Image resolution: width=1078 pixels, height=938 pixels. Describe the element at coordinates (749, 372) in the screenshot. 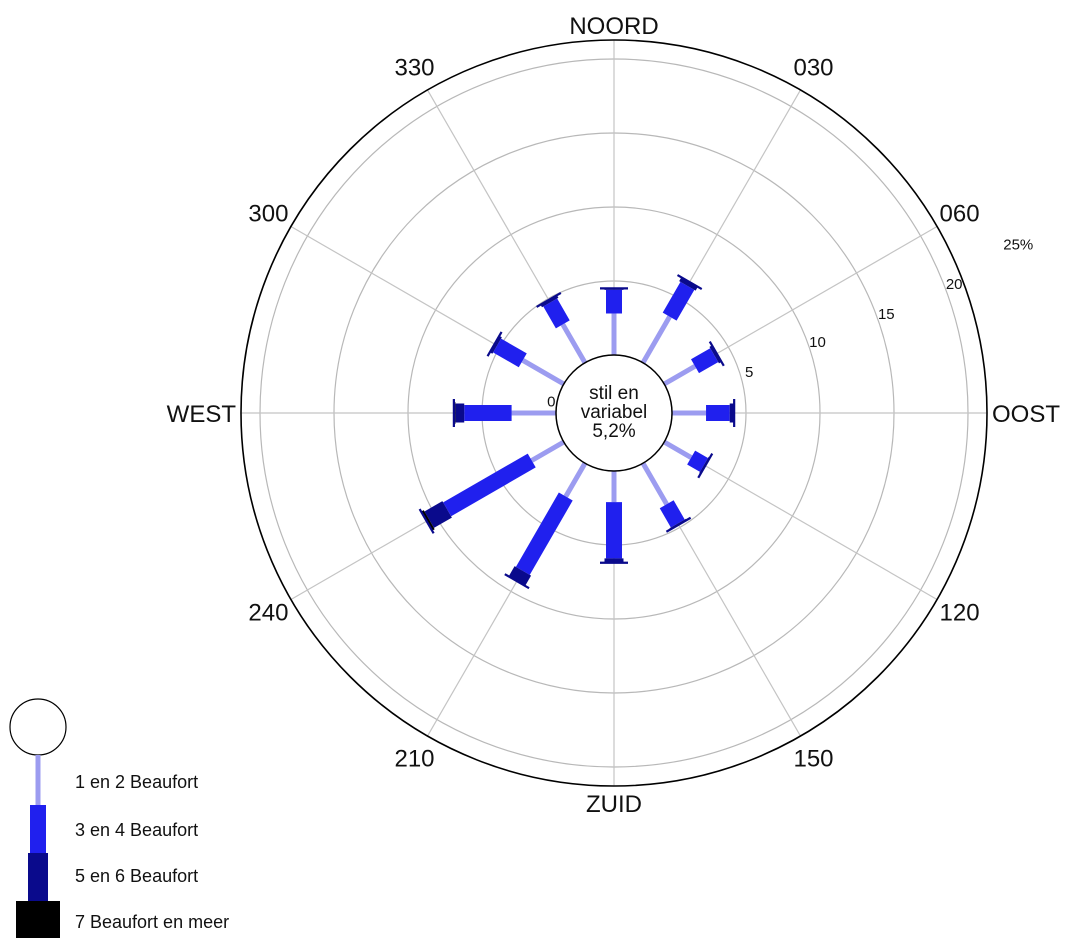

I see `ring-label-5: 5` at that location.